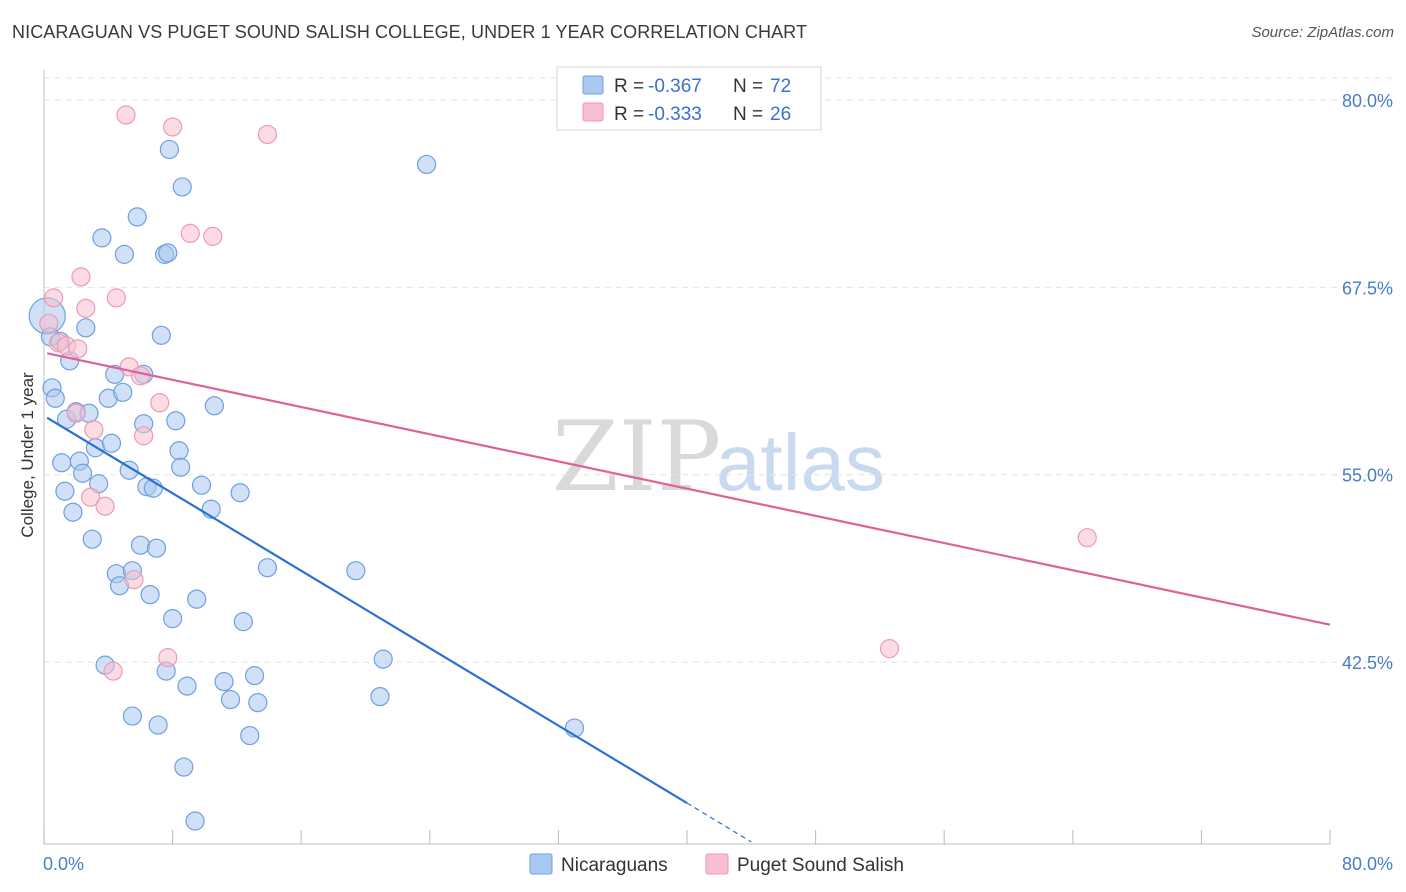  I want to click on bottom-legend-swatch-nicaraguans, so click(541, 864).